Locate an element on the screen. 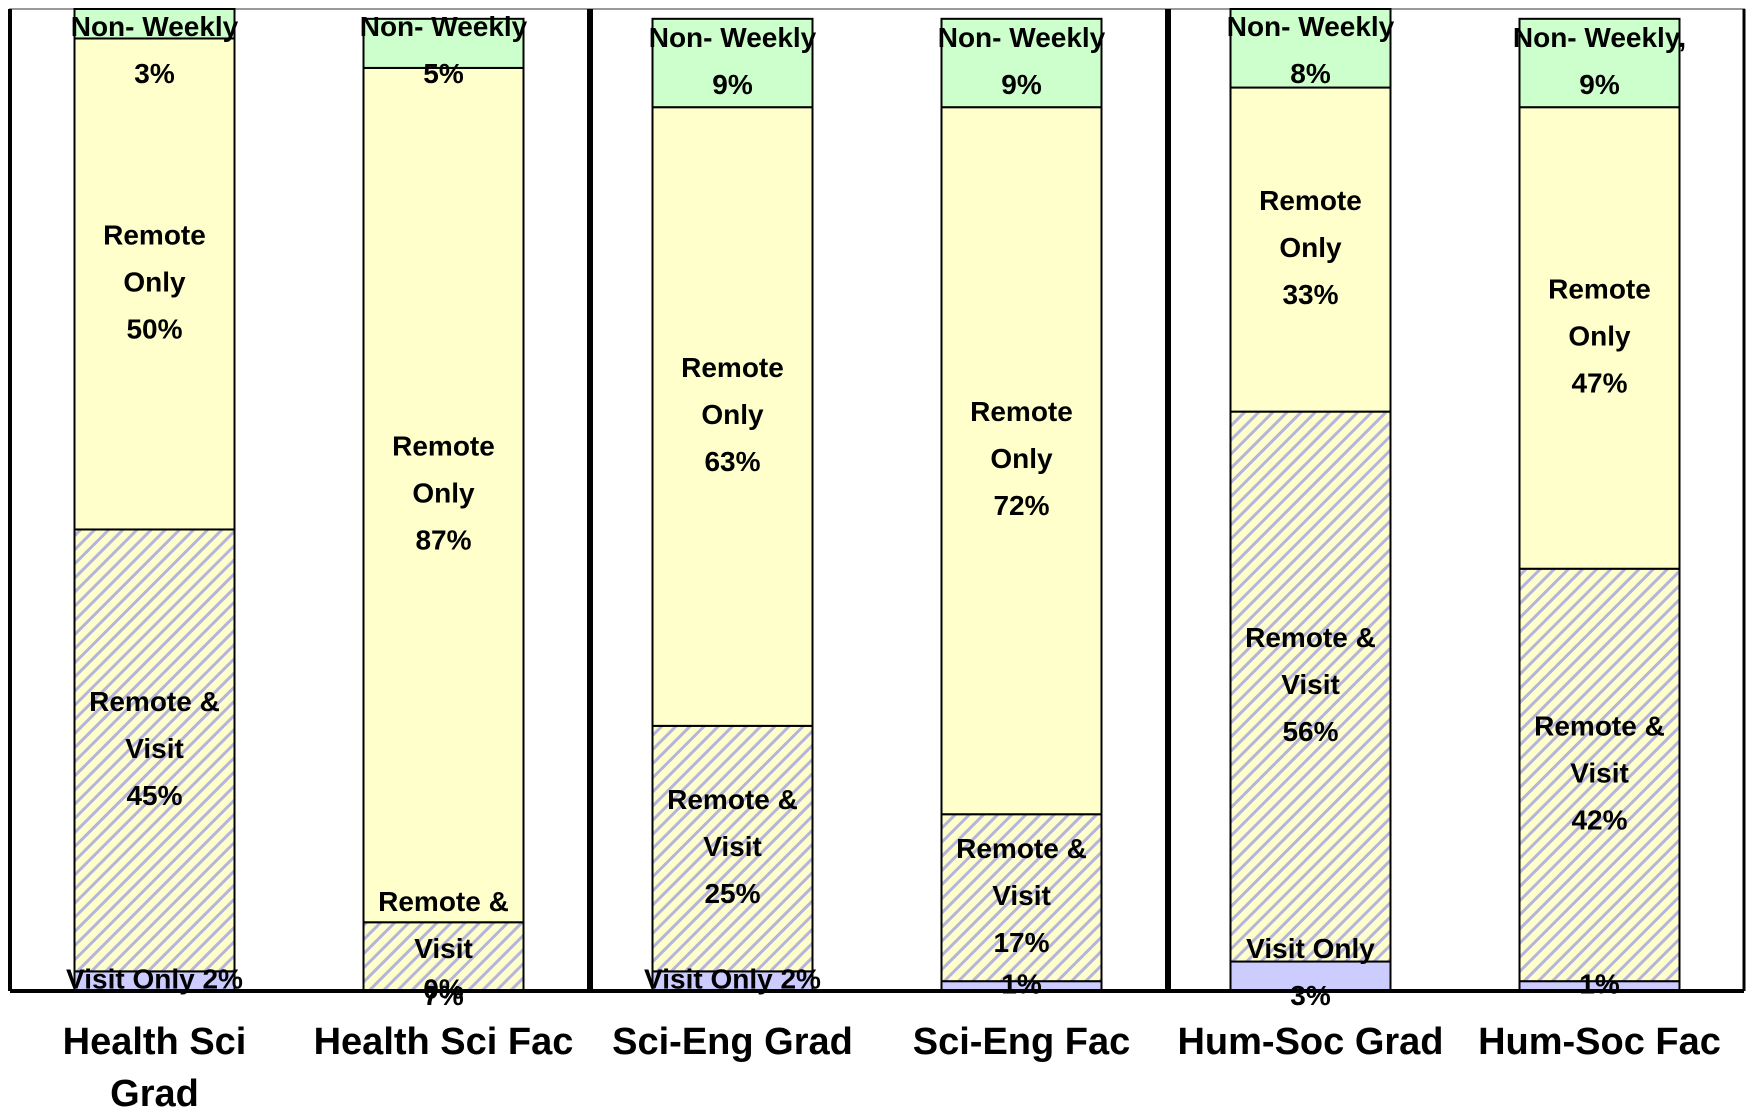 This screenshot has width=1754, height=1120. x-tick-label: Health Sci Grad is located at coordinates (154, 1068).